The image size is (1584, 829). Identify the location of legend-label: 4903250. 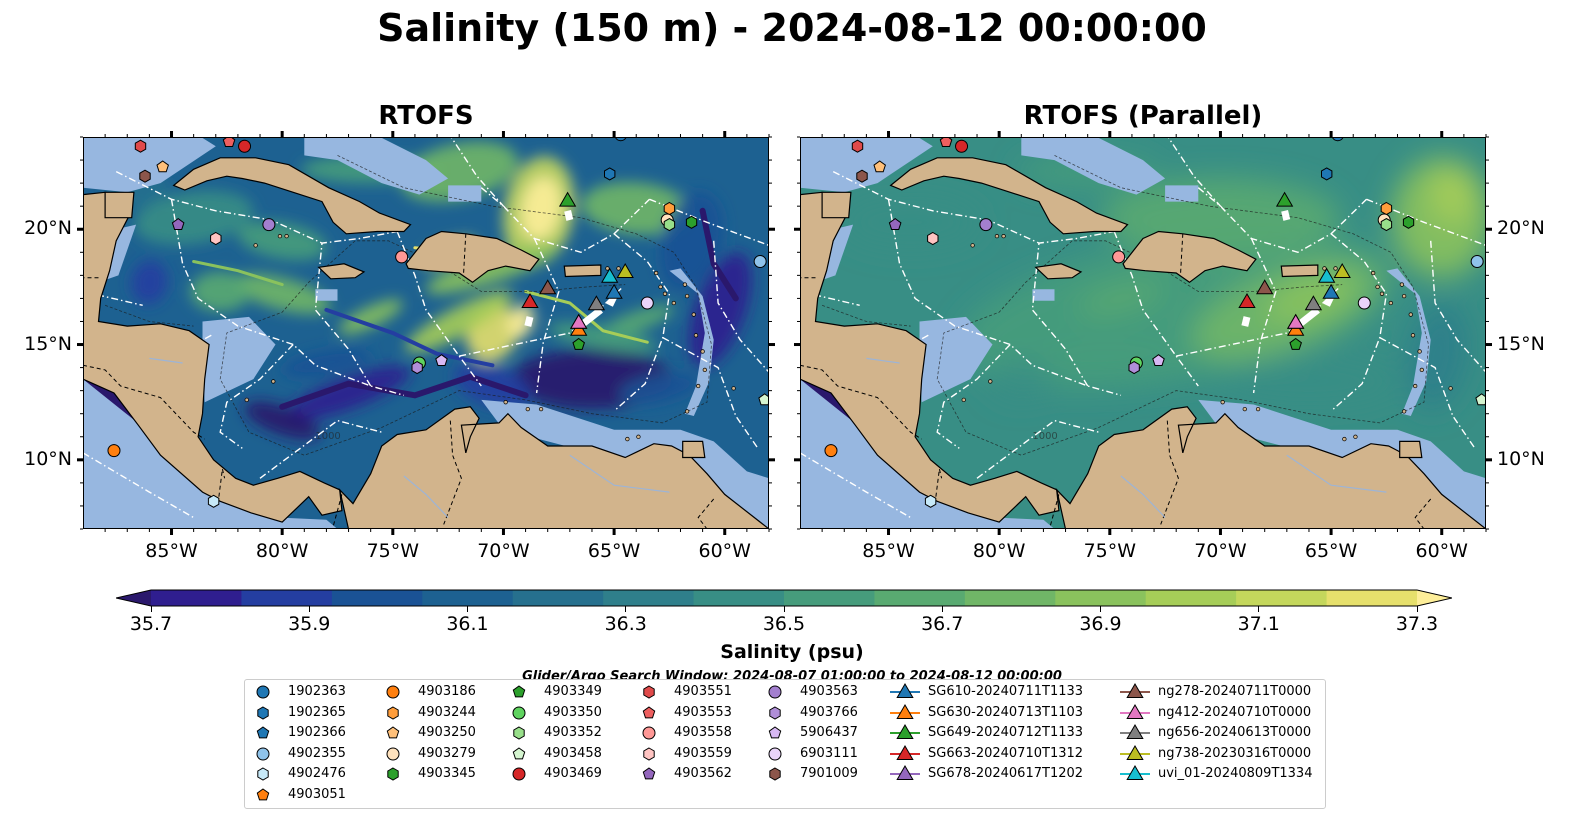
(447, 733).